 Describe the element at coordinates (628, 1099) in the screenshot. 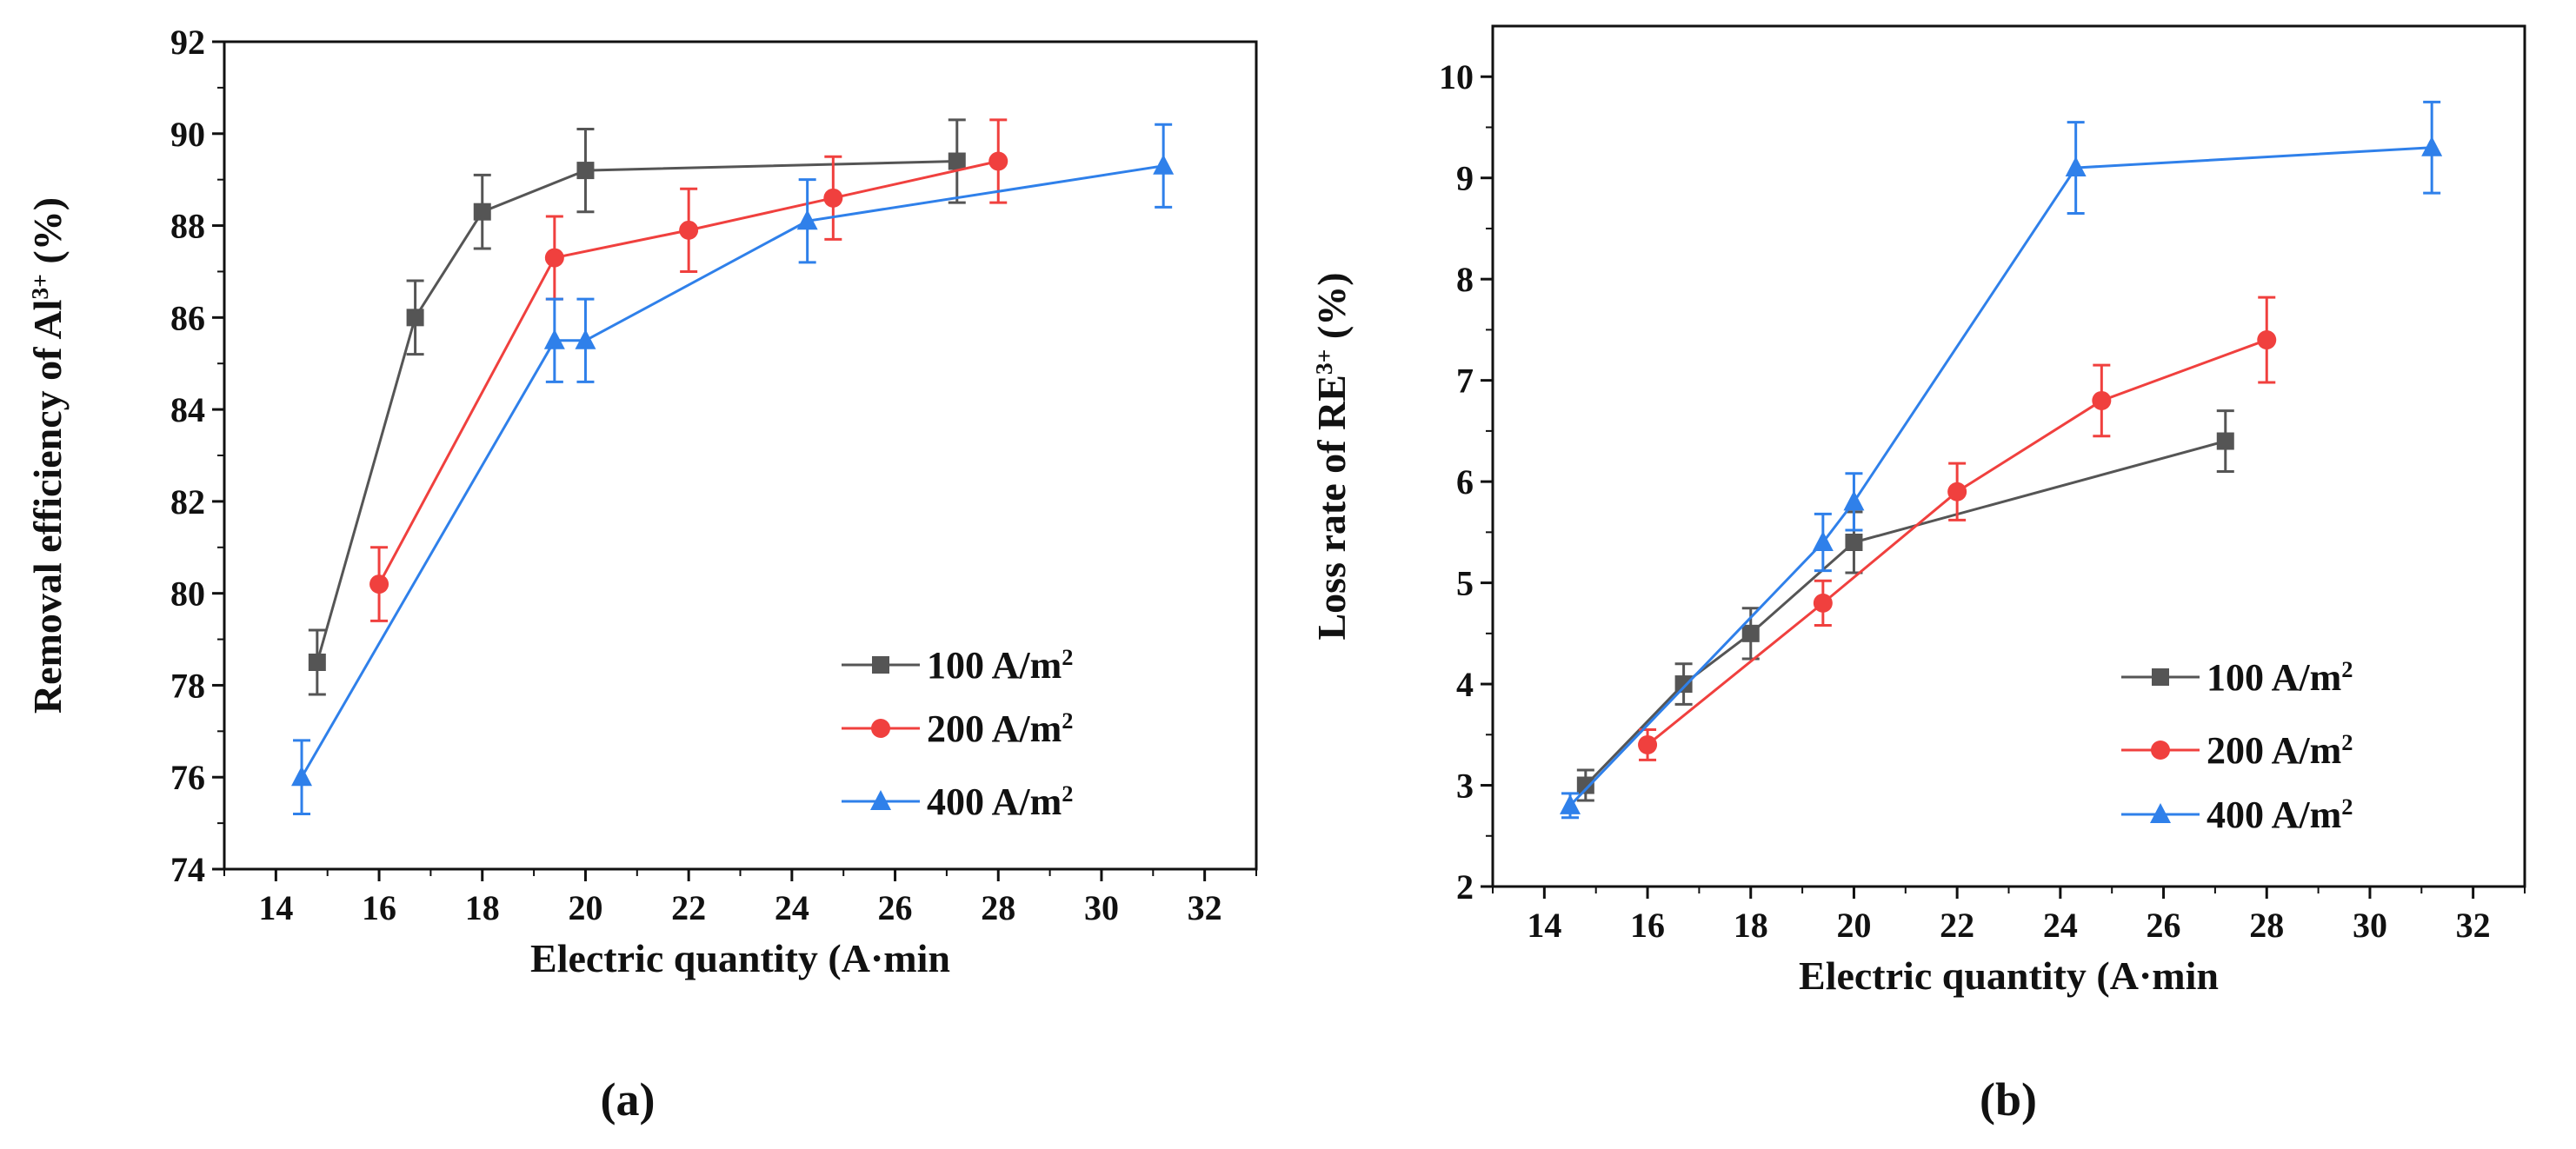

I see `panel-label: (a)` at that location.